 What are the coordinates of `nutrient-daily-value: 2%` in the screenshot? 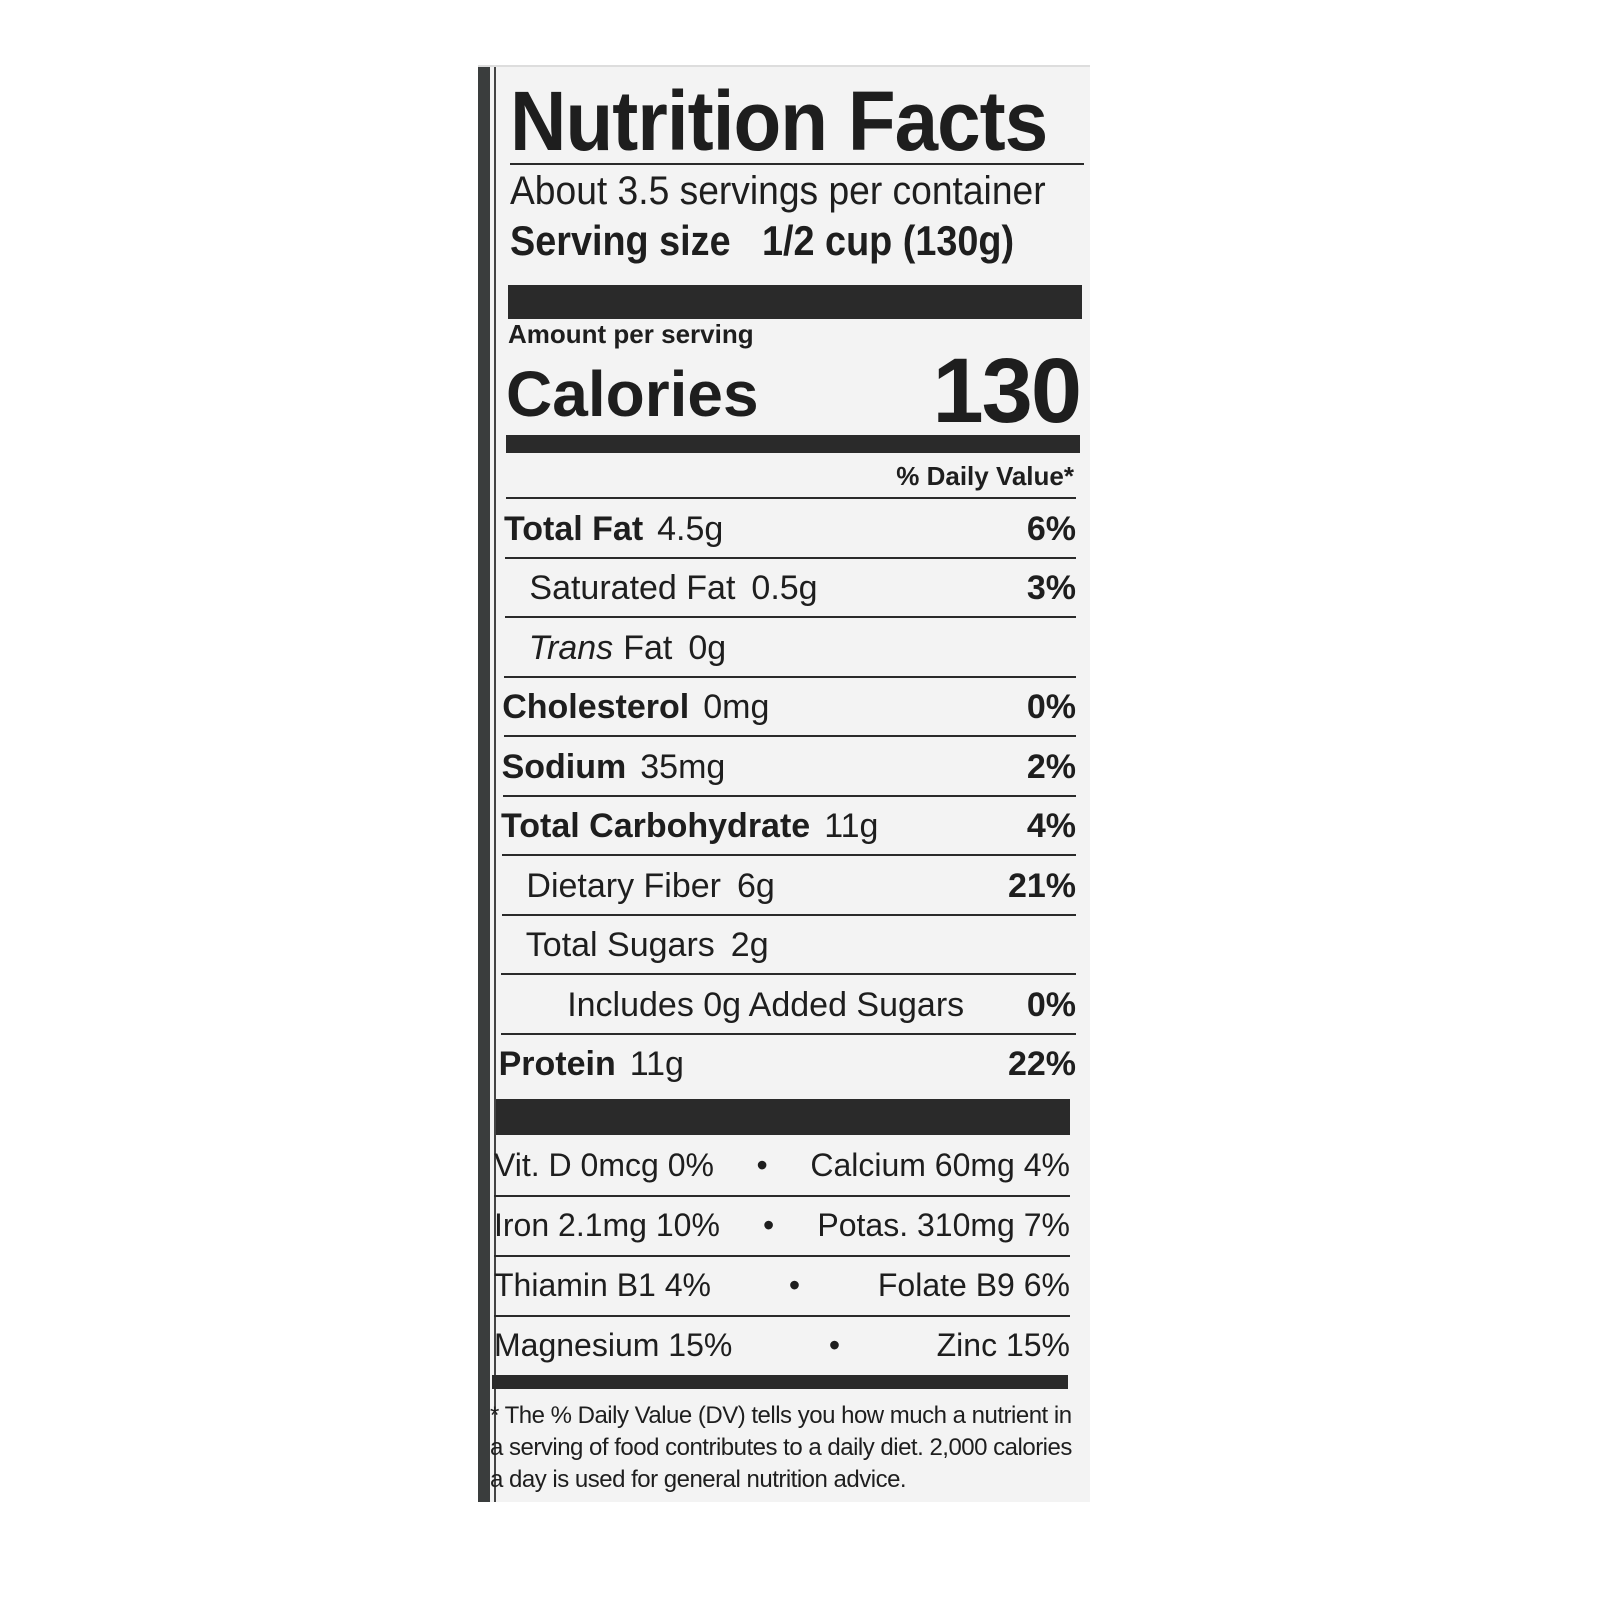 It's located at (1051, 766).